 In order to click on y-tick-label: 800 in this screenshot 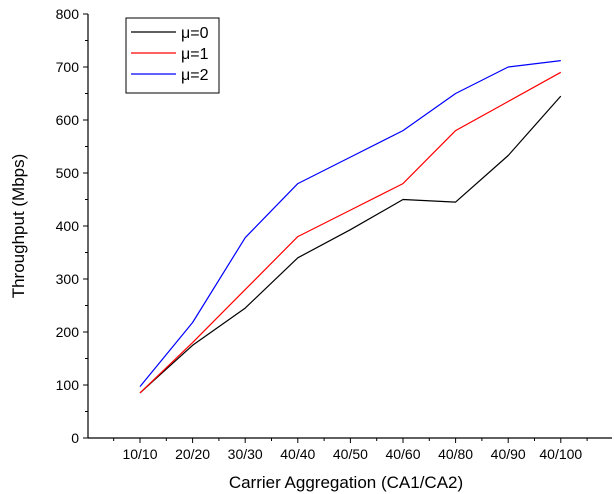, I will do `click(68, 14)`.